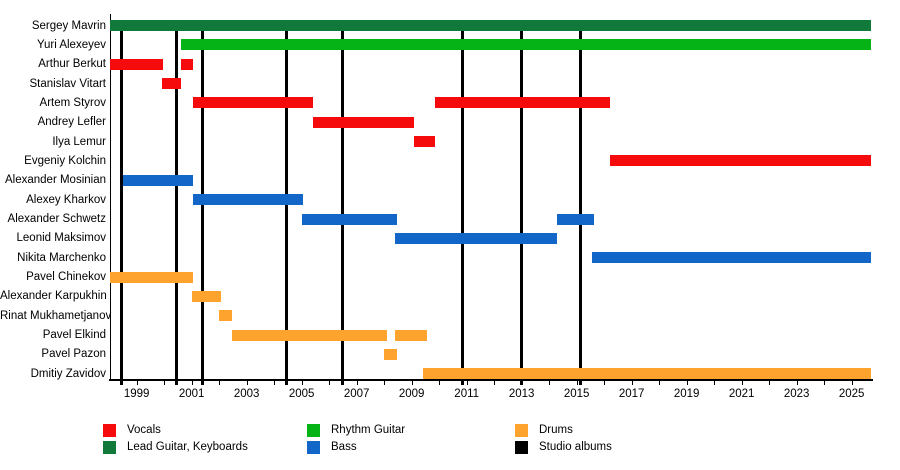 Image resolution: width=900 pixels, height=470 pixels. What do you see at coordinates (68, 373) in the screenshot?
I see `member-name-label: Dmitiy Zavidov` at bounding box center [68, 373].